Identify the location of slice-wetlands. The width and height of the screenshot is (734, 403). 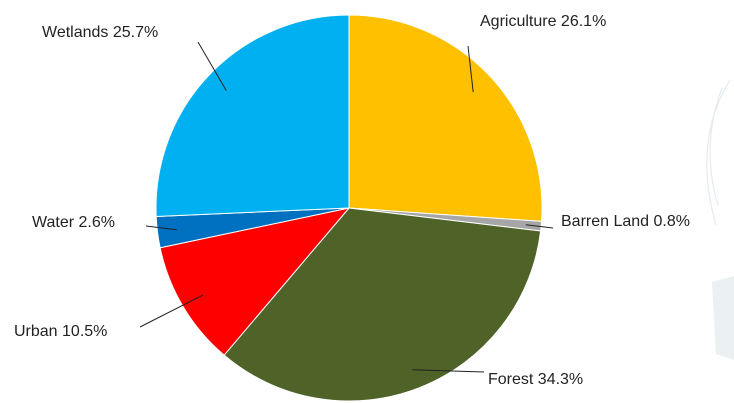
(252, 116).